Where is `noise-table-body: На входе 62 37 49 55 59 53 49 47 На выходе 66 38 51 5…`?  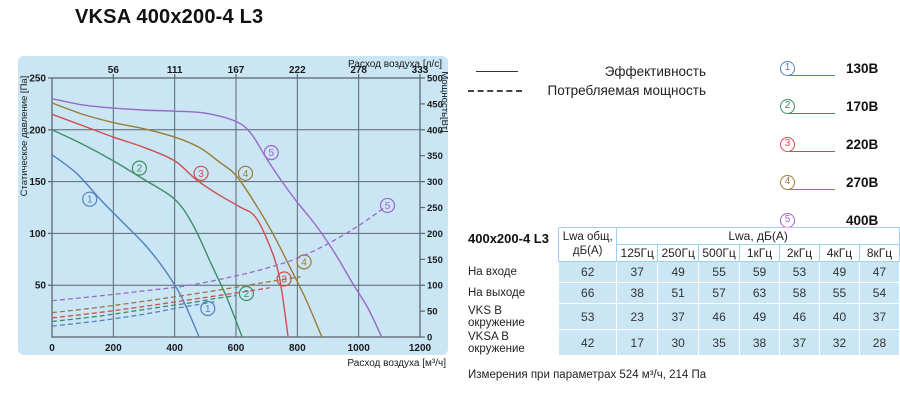 noise-table-body: На входе 62 37 49 55 59 53 49 47 На выходе 66 38 51 5… is located at coordinates (684, 308).